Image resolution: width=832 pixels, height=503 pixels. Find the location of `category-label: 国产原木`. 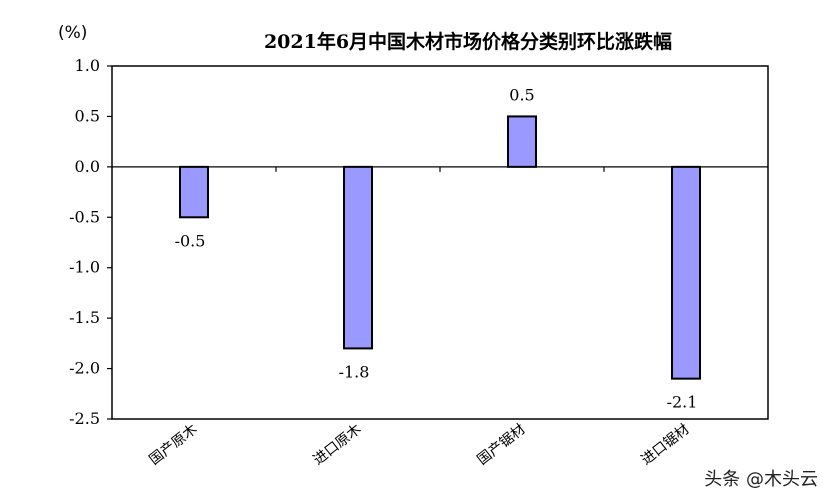

category-label: 国产原木 is located at coordinates (174, 444).